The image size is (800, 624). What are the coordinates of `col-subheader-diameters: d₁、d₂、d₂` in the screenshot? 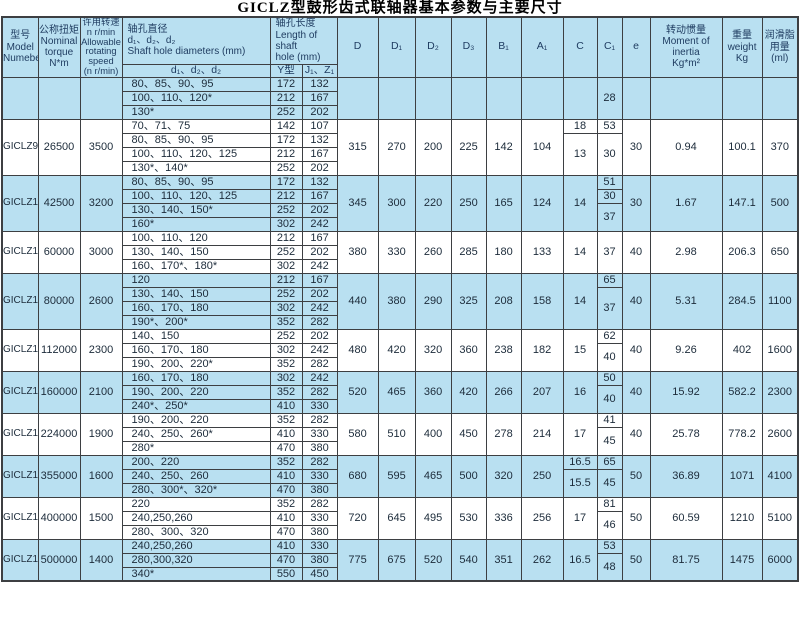 It's located at (196, 70).